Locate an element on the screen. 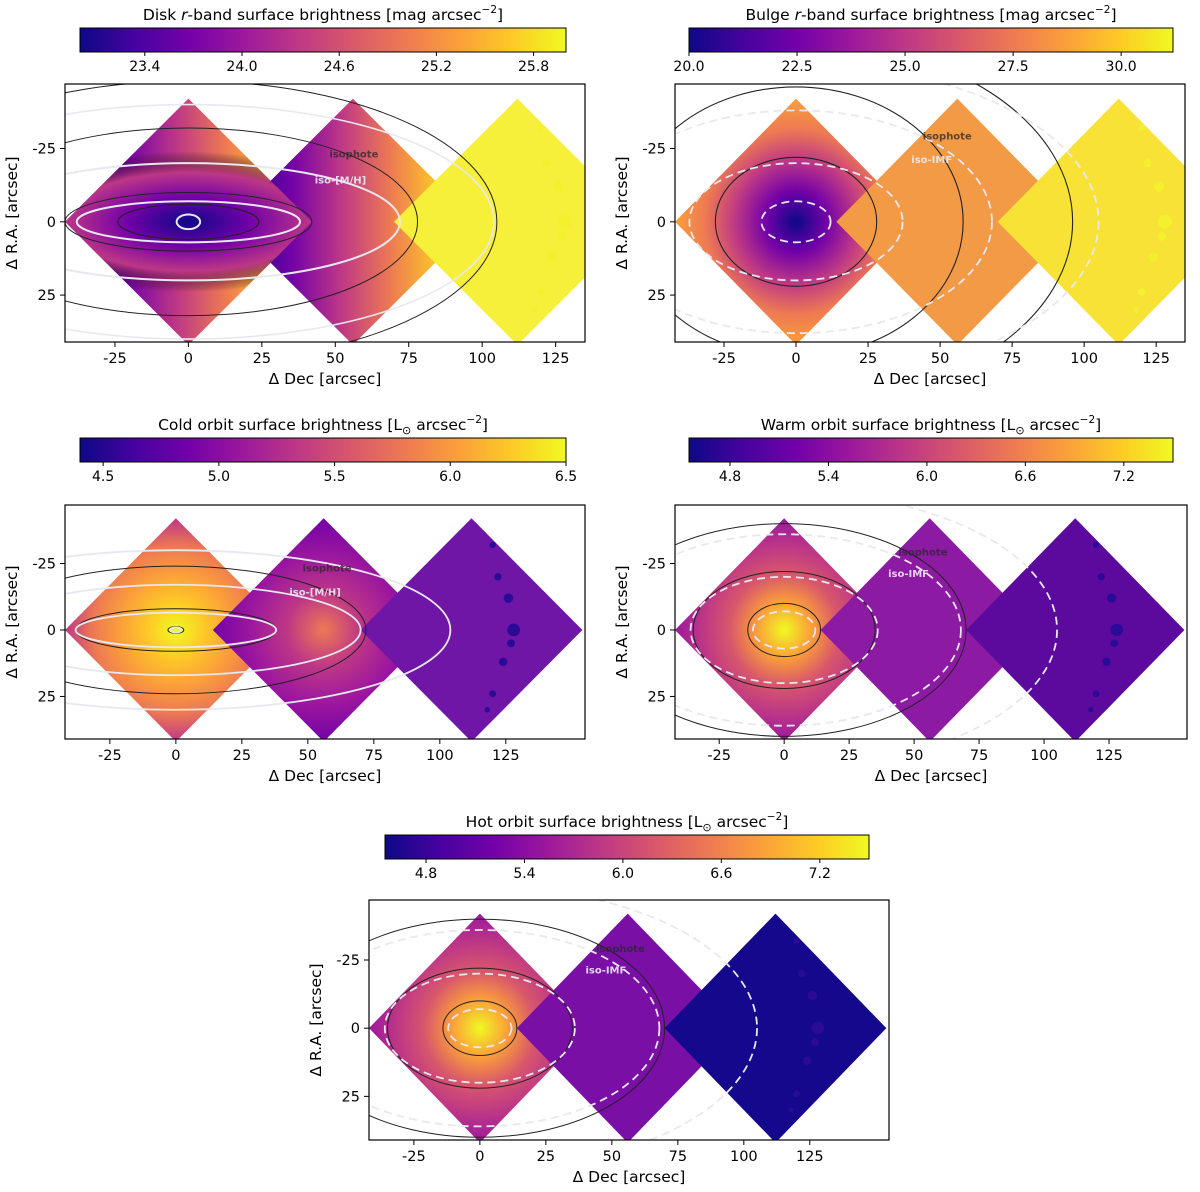 This screenshot has height=1192, width=1200. colorbar-tick-label: 25.2 is located at coordinates (436, 67).